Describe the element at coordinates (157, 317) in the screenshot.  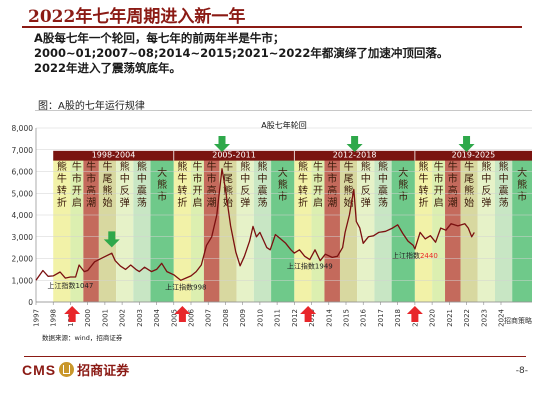
I see `x-tick-label: 2004` at that location.